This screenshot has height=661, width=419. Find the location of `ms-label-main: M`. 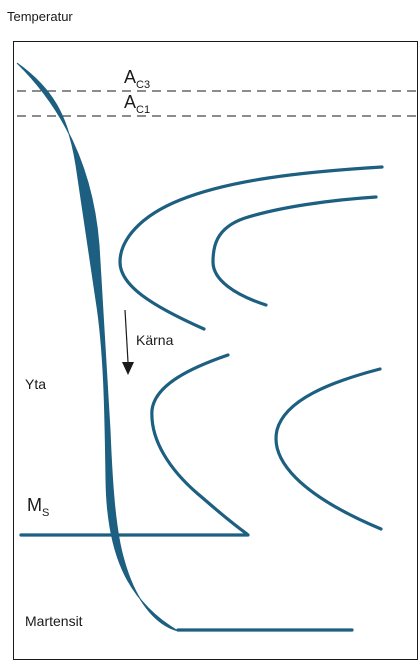

ms-label-main: M is located at coordinates (34, 505).